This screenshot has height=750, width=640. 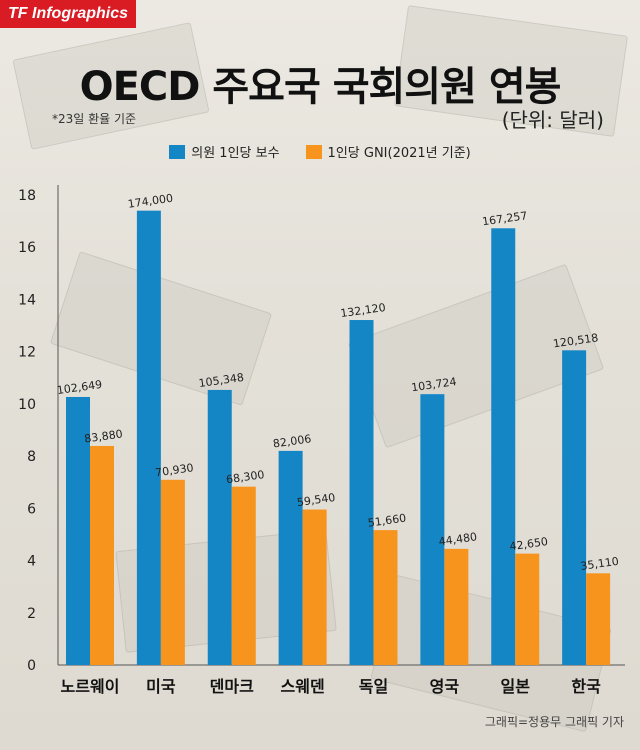 I want to click on legend-swatch-salary, so click(x=177, y=151).